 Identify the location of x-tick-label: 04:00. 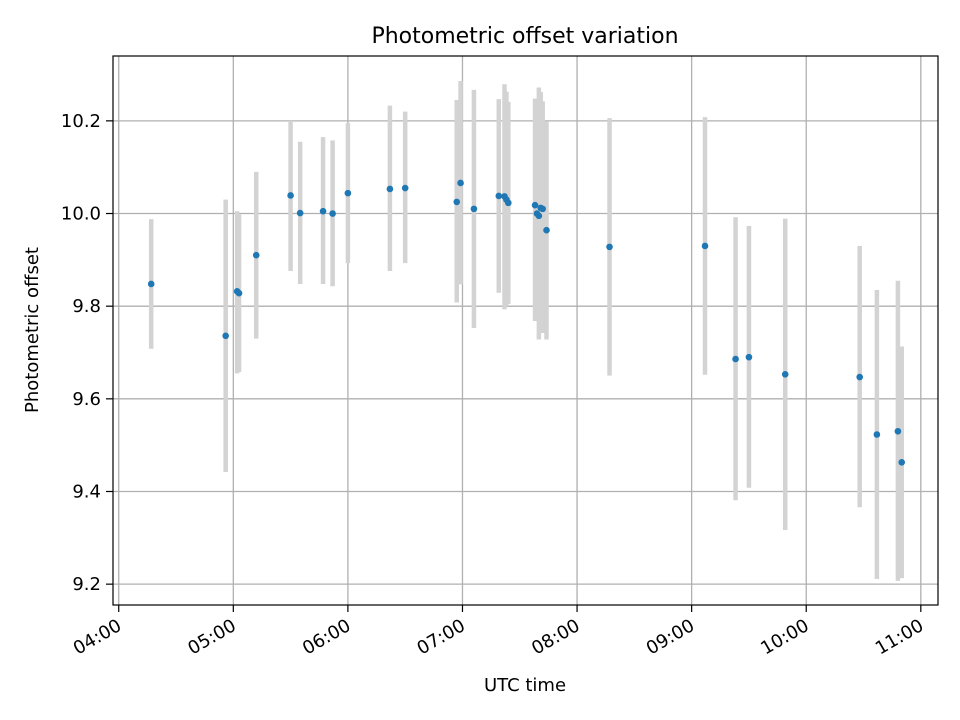
(97, 637).